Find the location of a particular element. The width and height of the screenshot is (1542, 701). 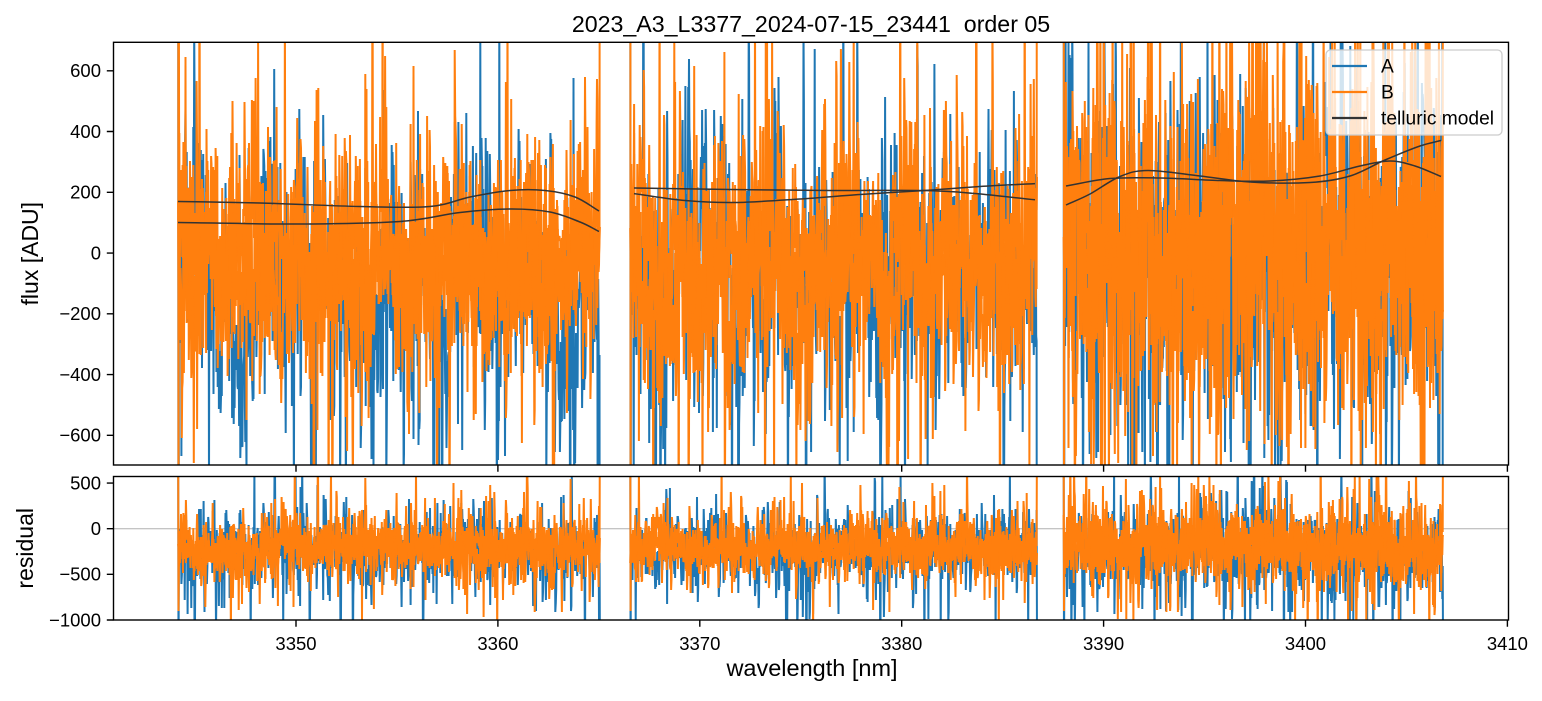

svg-text: 200 is located at coordinates (85, 192).